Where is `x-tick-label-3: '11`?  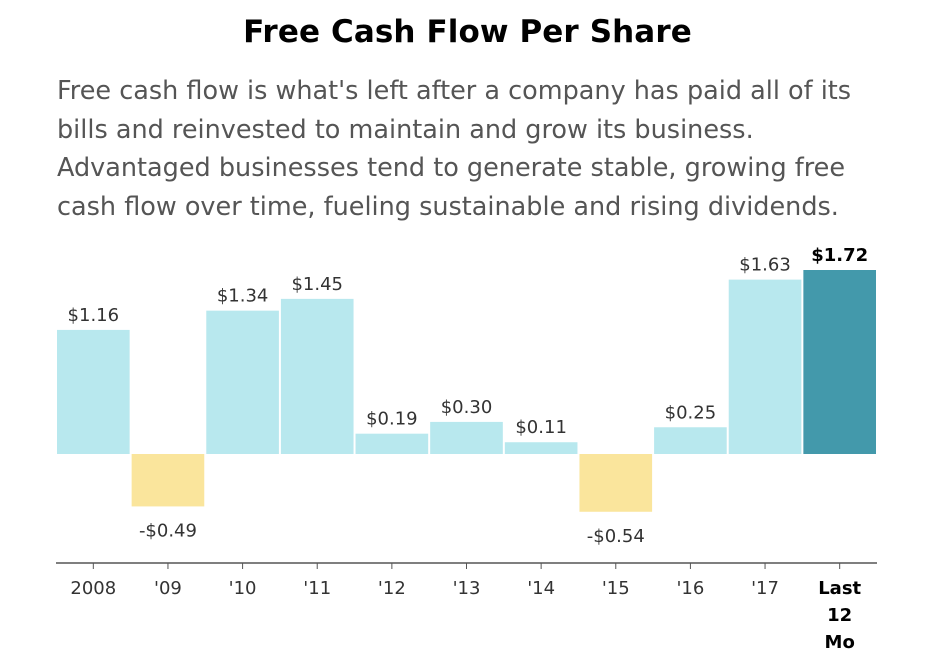 x-tick-label-3: '11 is located at coordinates (317, 588).